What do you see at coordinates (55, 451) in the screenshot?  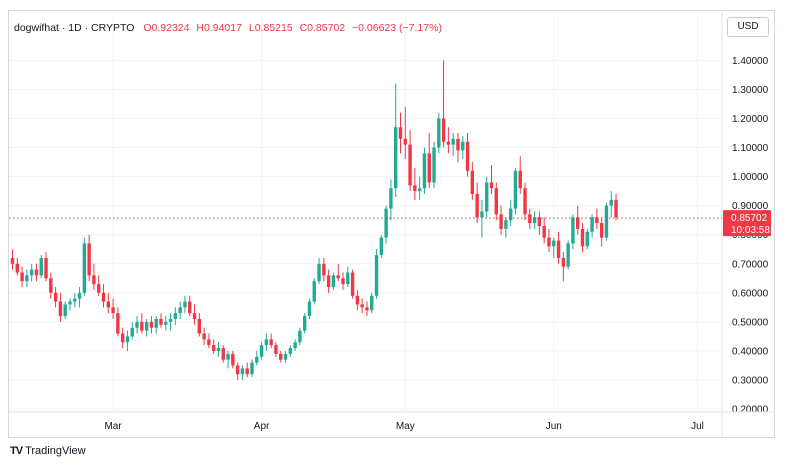 I see `tradingview-logo-text: TradingView` at bounding box center [55, 451].